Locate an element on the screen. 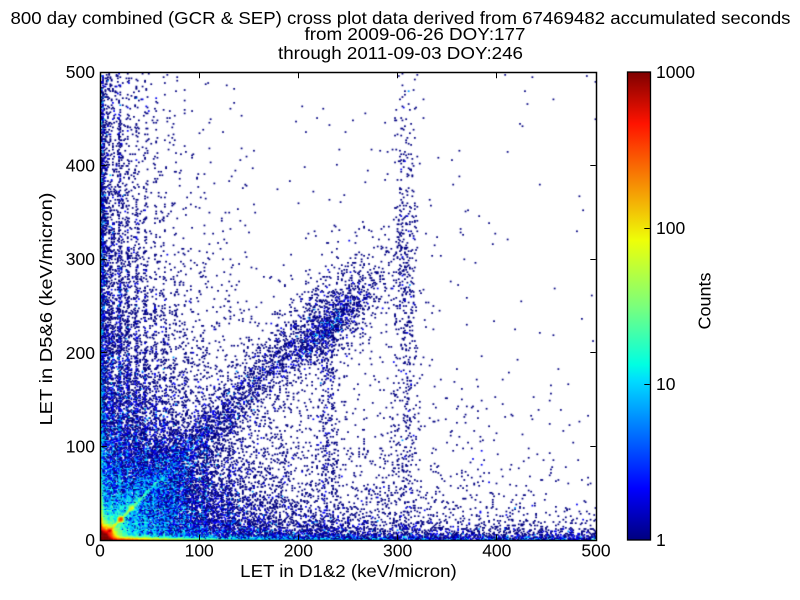 The image size is (800, 600). svg-text: LET in D5&6 (keV/micron) is located at coordinates (46, 308).